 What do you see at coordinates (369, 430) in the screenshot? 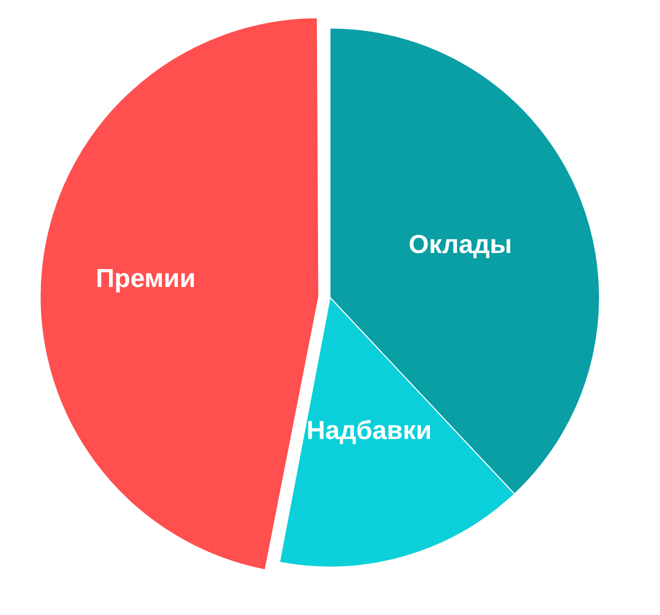
I see `slice-label: Надбавки` at bounding box center [369, 430].